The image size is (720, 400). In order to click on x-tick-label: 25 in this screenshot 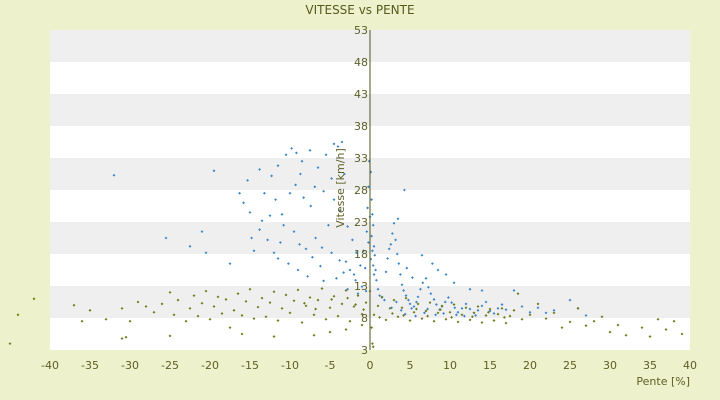, I will do `click(570, 365)`.